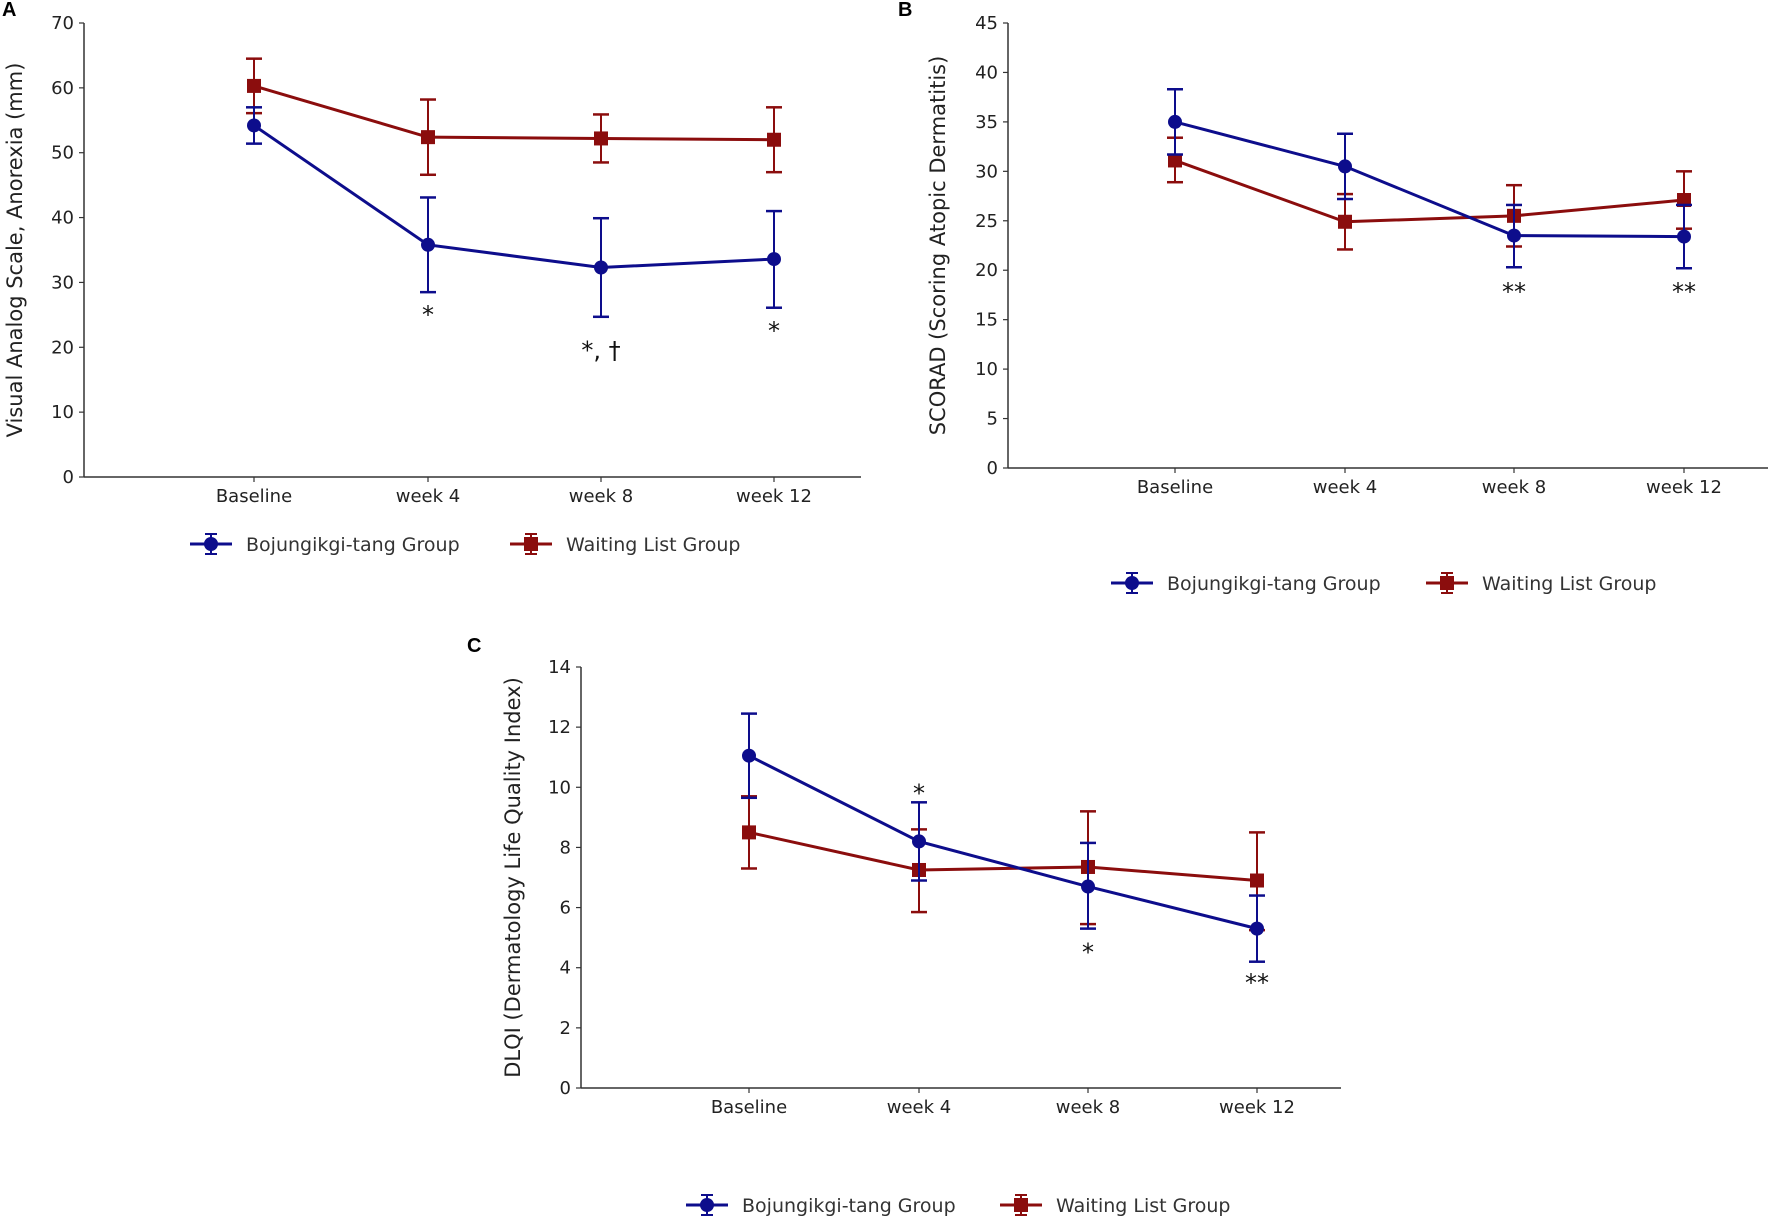 The width and height of the screenshot is (1772, 1217). What do you see at coordinates (62, 218) in the screenshot?
I see `y-tick-label: 40` at bounding box center [62, 218].